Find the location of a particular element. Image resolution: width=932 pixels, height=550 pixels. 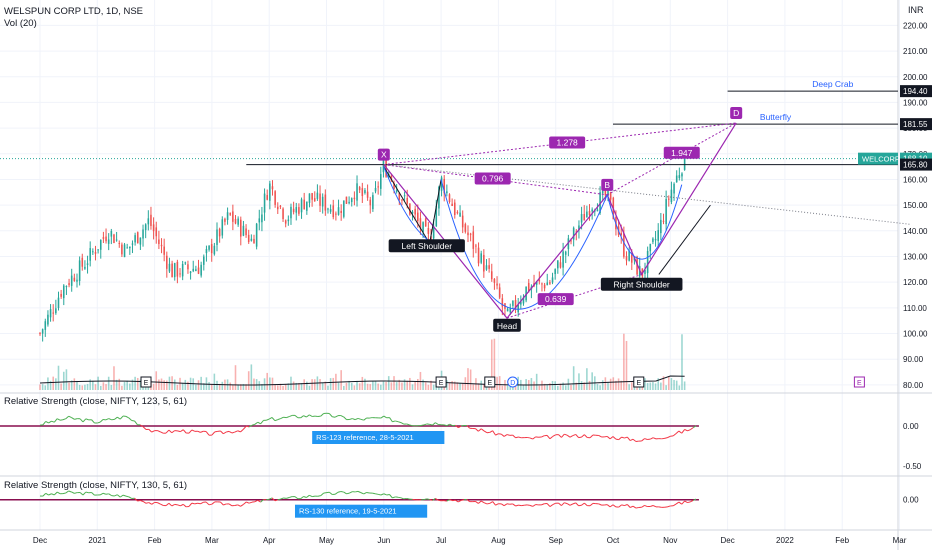

harmonic-bd-ratio is located at coordinates (672, 159).